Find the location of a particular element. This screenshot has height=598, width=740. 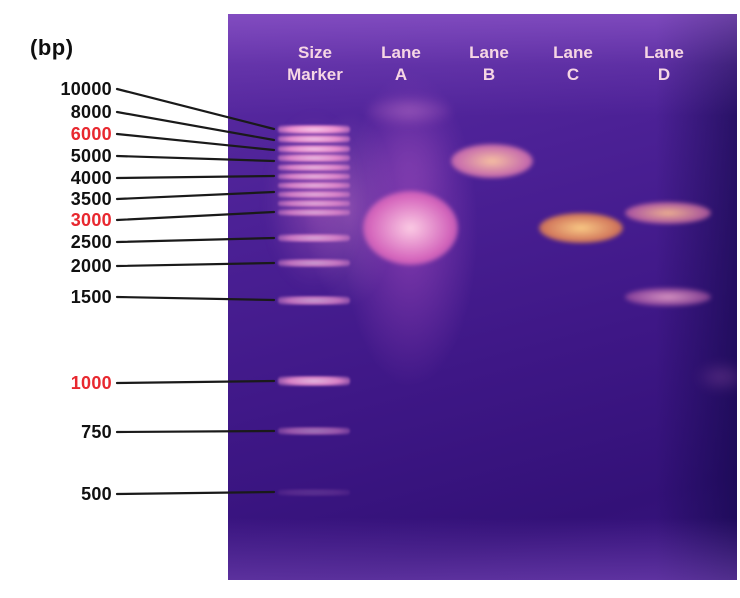

size-label-1500: 1500 is located at coordinates (91, 297).